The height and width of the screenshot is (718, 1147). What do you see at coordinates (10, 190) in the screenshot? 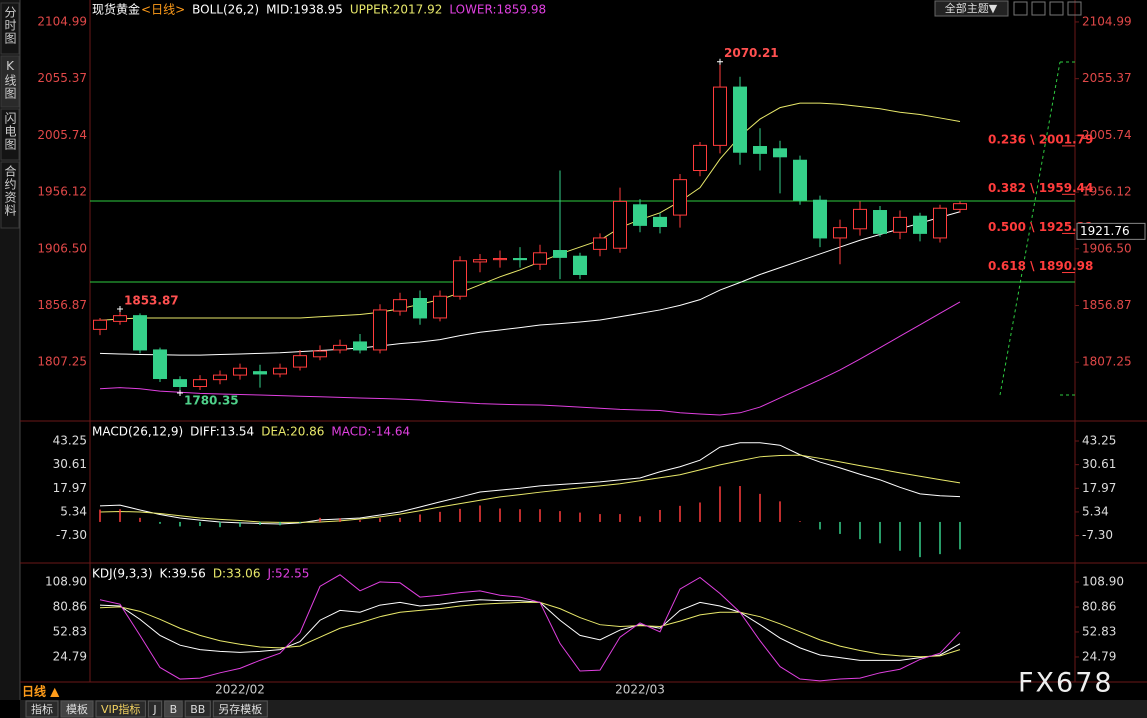
I see `sidebar-tab-label: 合约资料` at bounding box center [10, 190].